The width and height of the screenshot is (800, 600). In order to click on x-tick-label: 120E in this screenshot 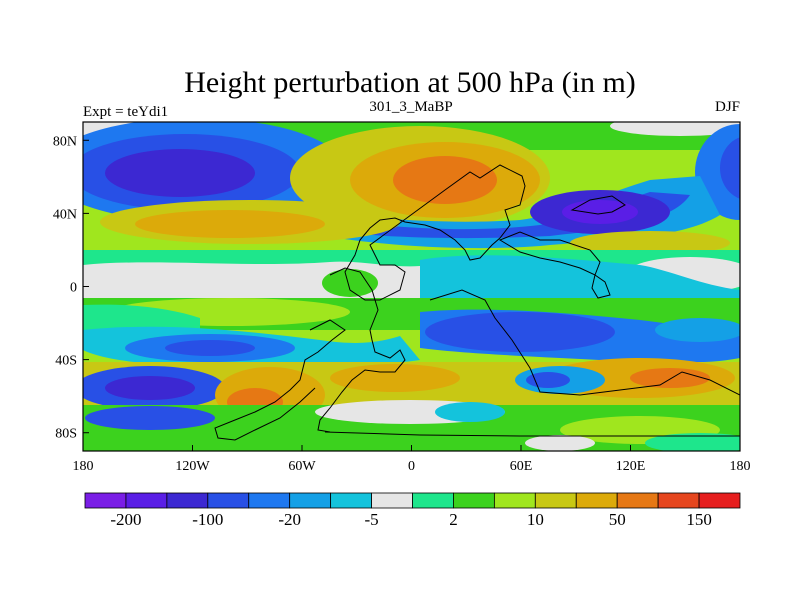, I will do `click(631, 466)`.